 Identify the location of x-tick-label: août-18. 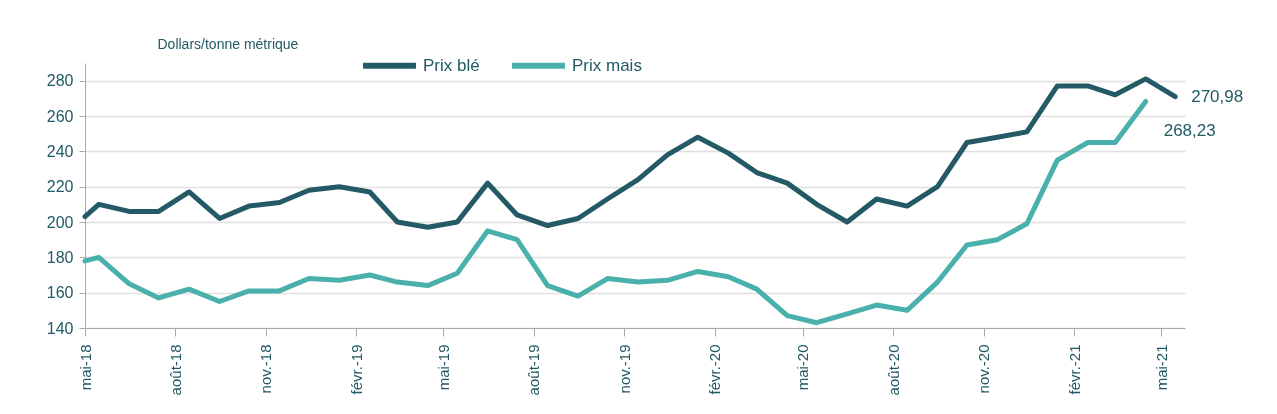
(175, 370).